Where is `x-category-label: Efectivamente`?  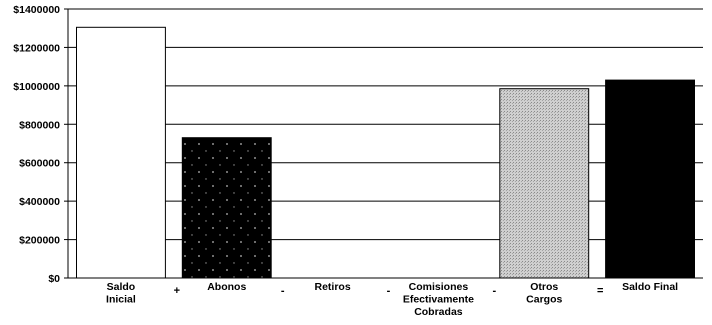
x-category-label: Efectivamente is located at coordinates (438, 300).